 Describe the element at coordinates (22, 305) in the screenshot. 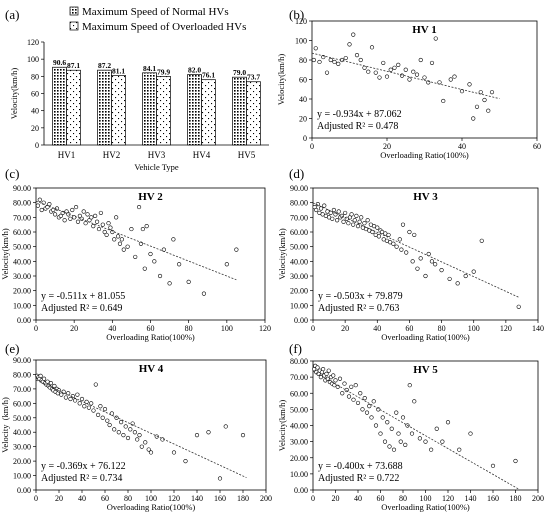

I see `y-tick-label: 10.00` at that location.